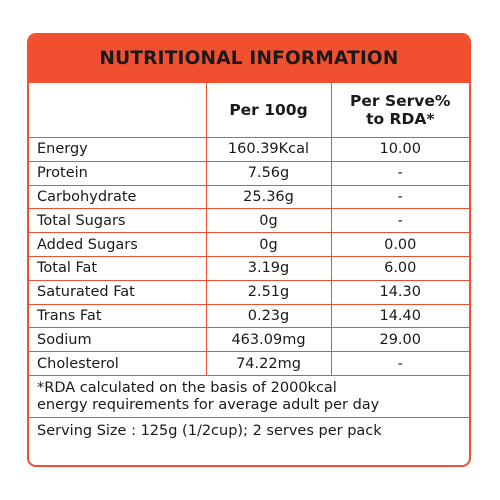 Image resolution: width=500 pixels, height=500 pixels. What do you see at coordinates (268, 316) in the screenshot?
I see `per-100g-value: 0.23g` at bounding box center [268, 316].